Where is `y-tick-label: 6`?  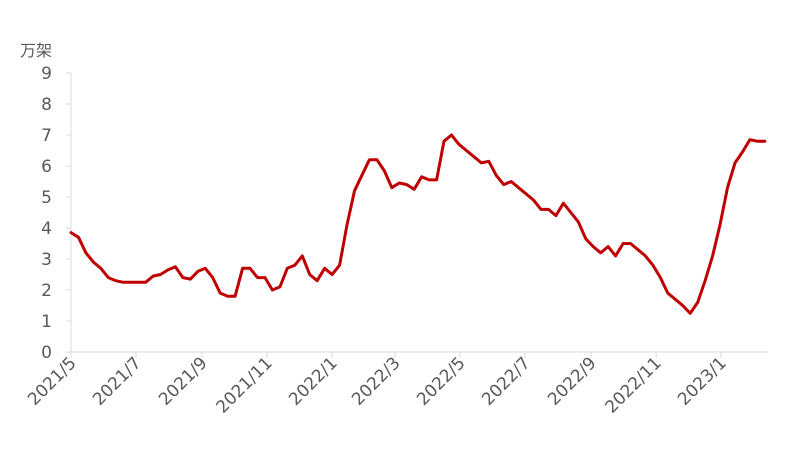 y-tick-label: 6 is located at coordinates (46, 167).